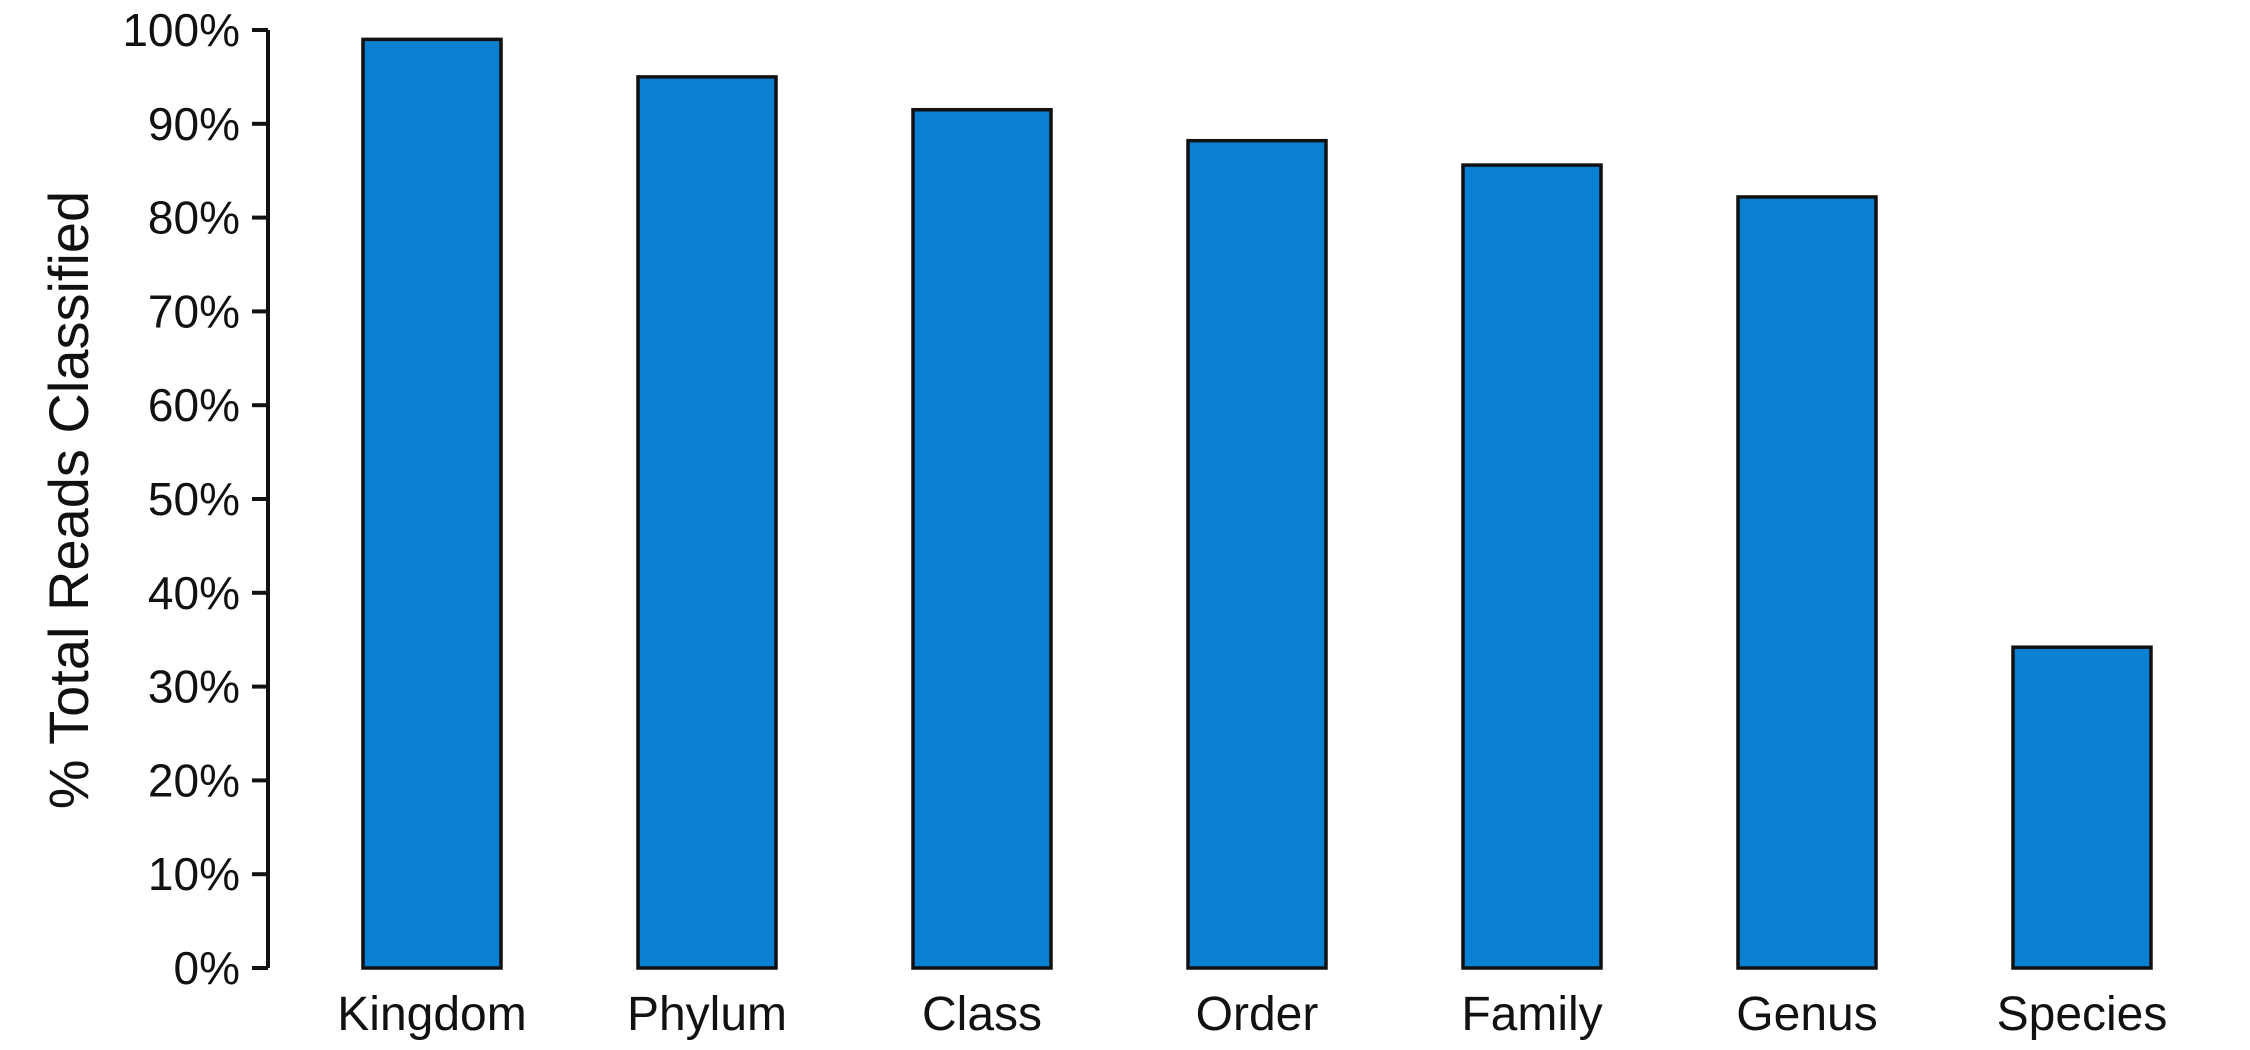 Image resolution: width=2250 pixels, height=1050 pixels. I want to click on bar-family, so click(1532, 566).